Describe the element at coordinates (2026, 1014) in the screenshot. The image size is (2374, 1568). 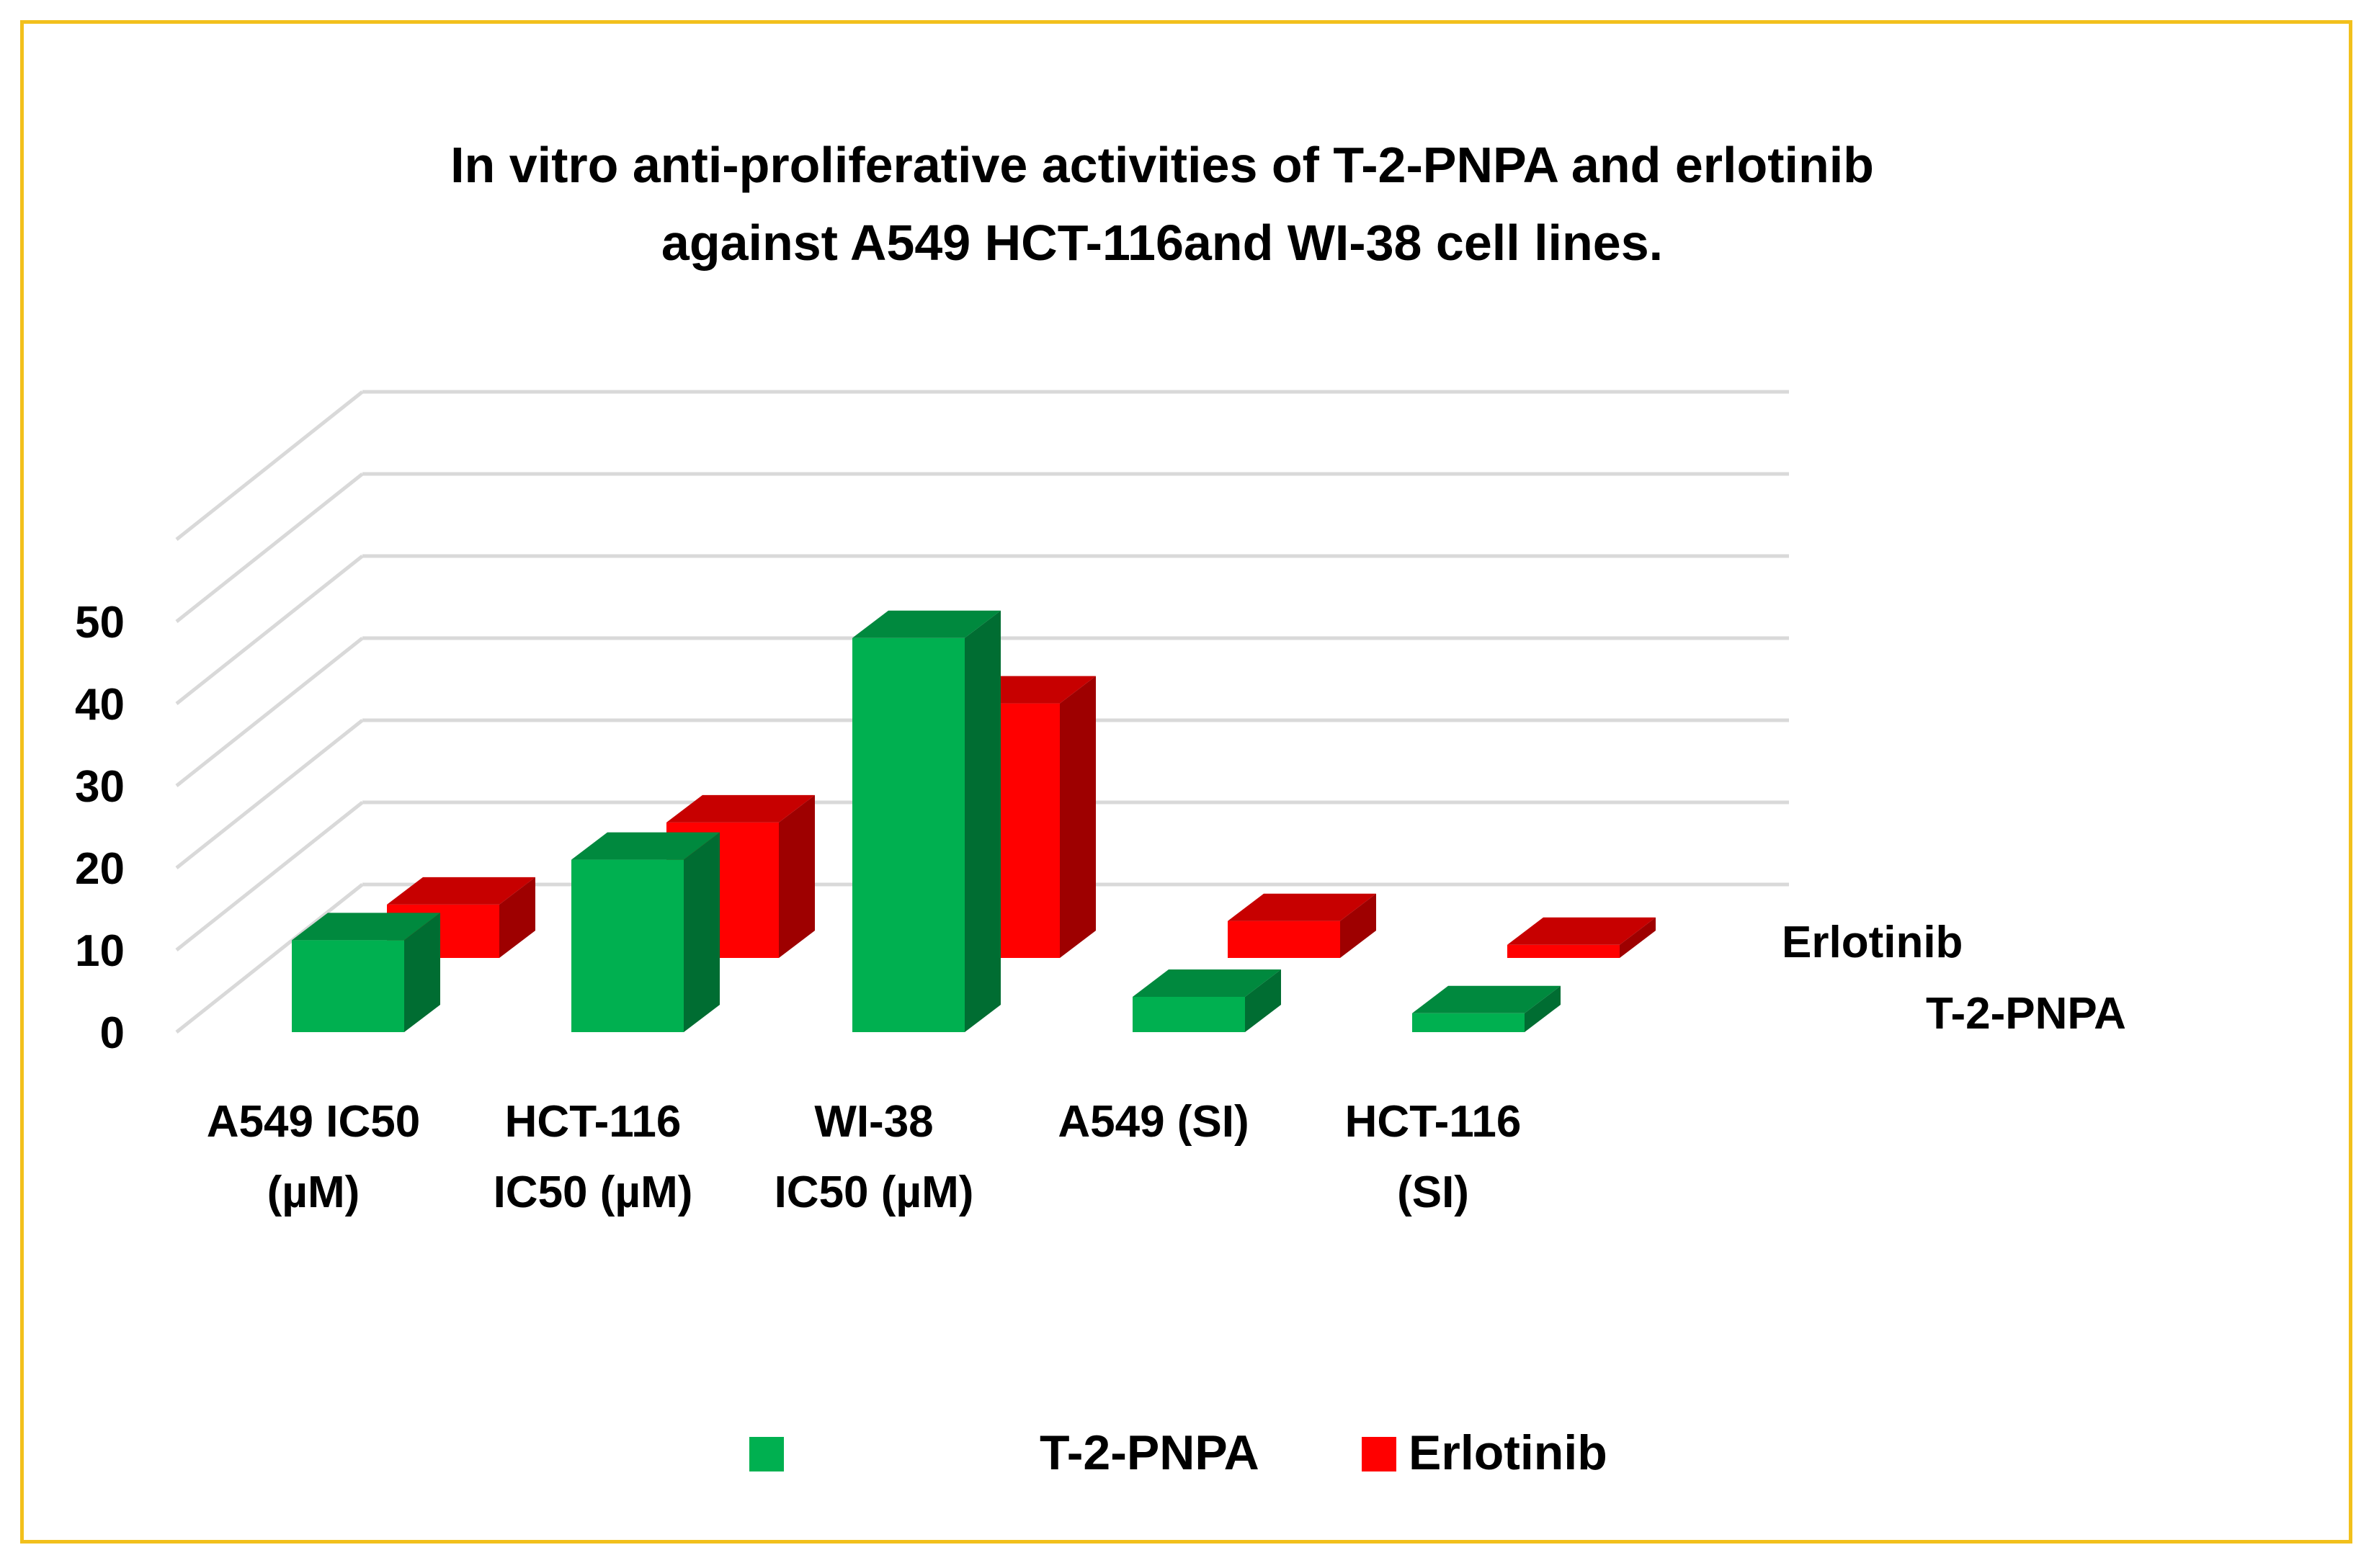
I see `depth-label-t2pnpa: T-2-PNPA` at that location.